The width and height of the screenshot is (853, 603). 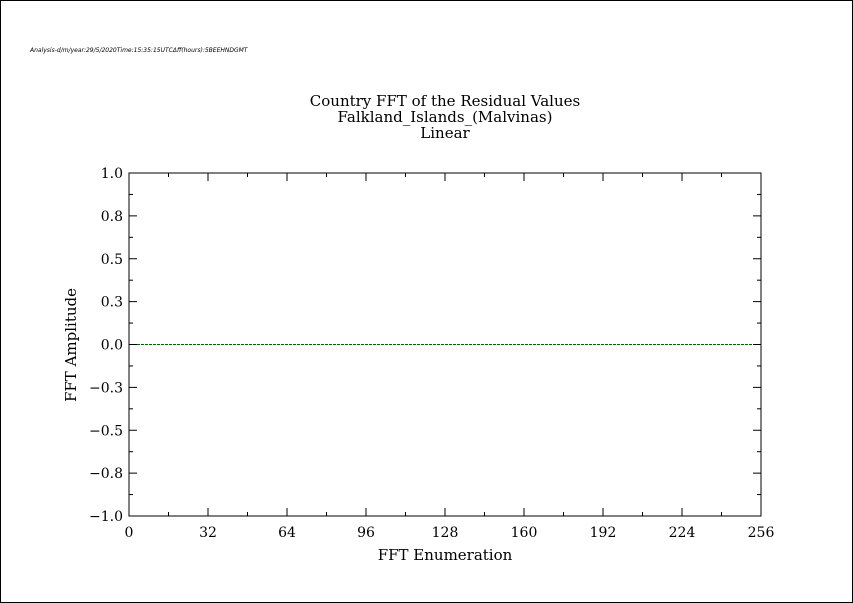 What do you see at coordinates (287, 533) in the screenshot?
I see `x-tick-label: 64` at bounding box center [287, 533].